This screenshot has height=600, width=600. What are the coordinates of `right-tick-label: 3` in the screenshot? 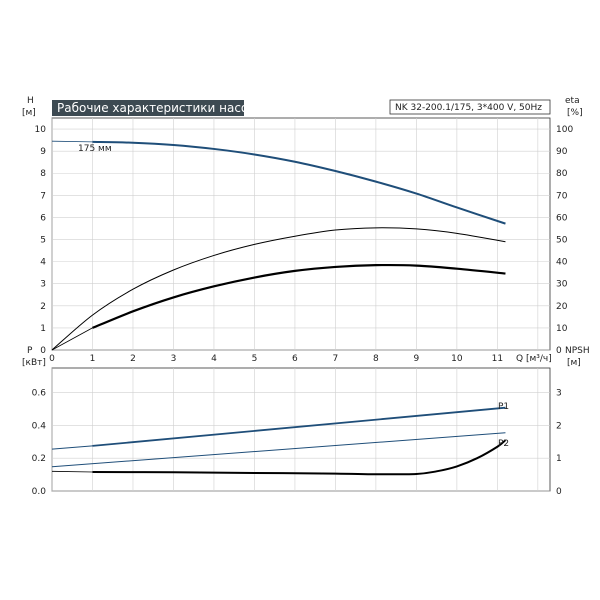 It's located at (559, 394).